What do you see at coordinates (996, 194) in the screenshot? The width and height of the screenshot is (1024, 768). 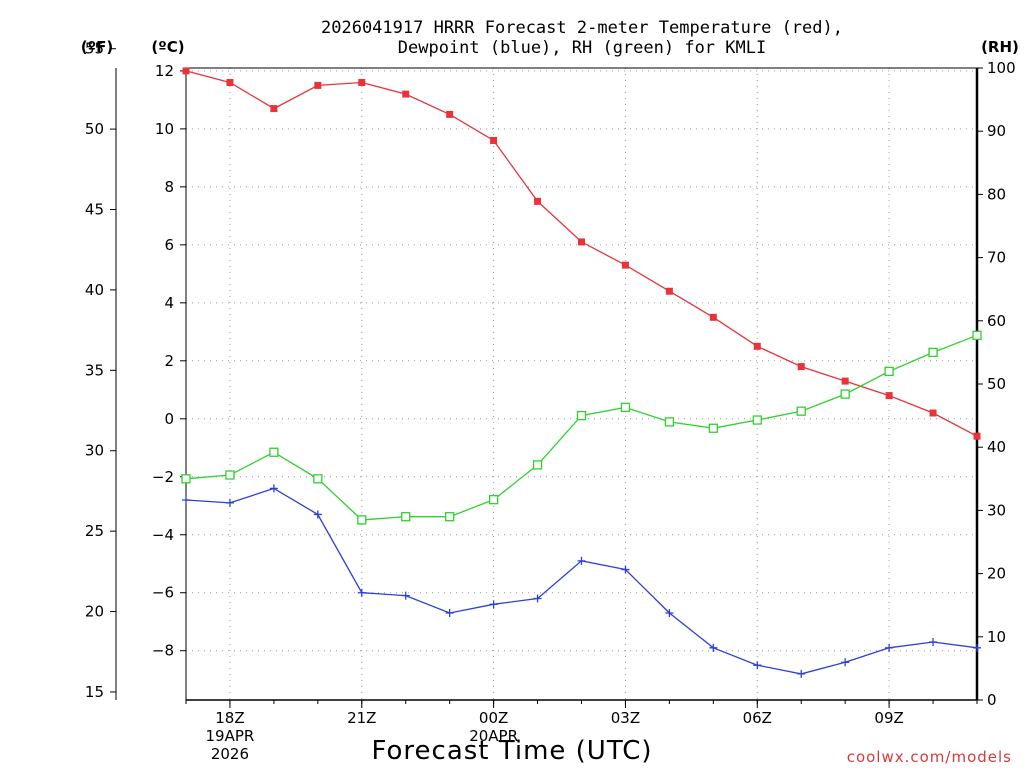 I see `rh-tick-label: 80` at bounding box center [996, 194].